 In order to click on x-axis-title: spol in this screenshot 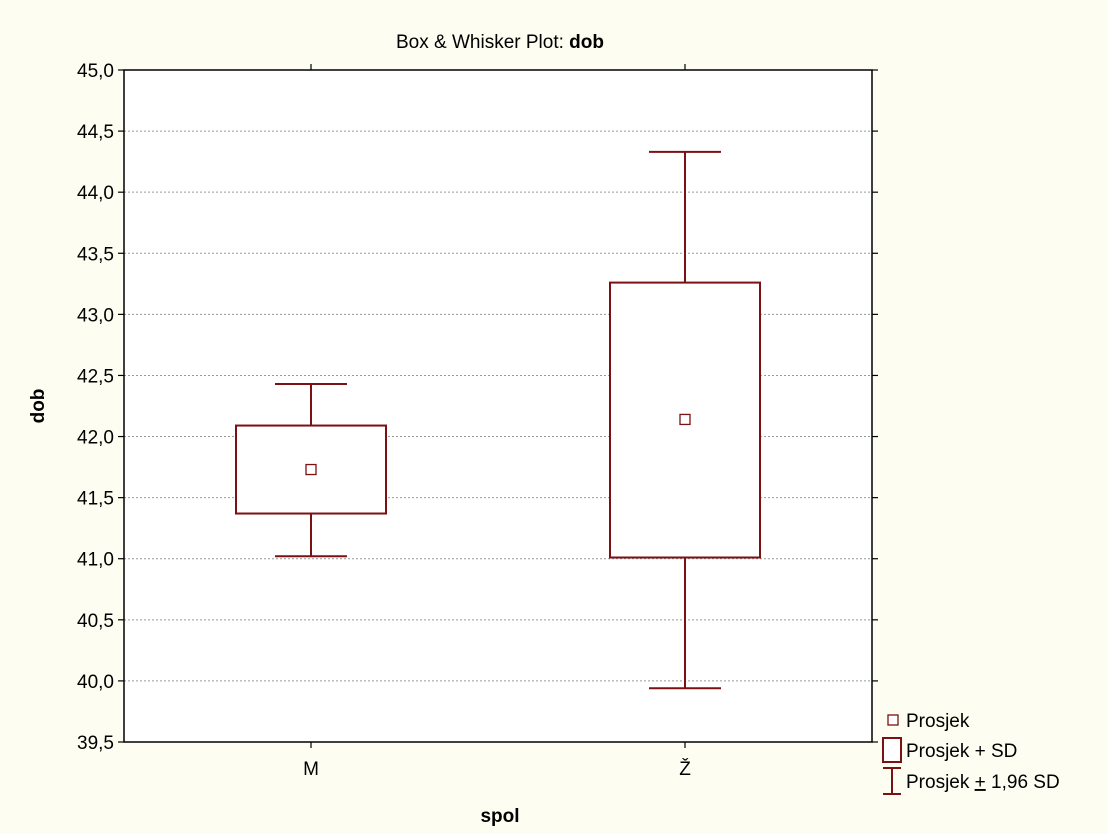, I will do `click(499, 816)`.